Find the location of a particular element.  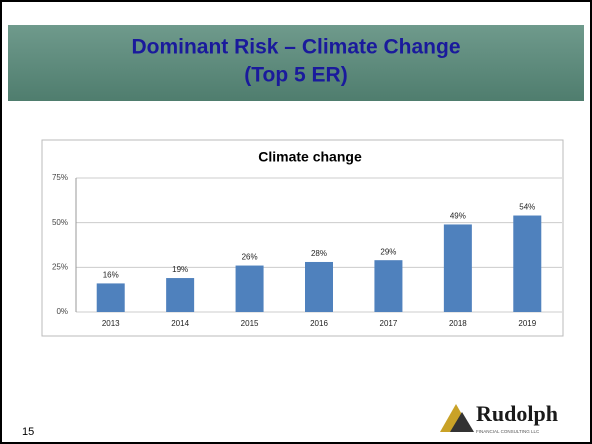

data-label: 28% is located at coordinates (319, 253).